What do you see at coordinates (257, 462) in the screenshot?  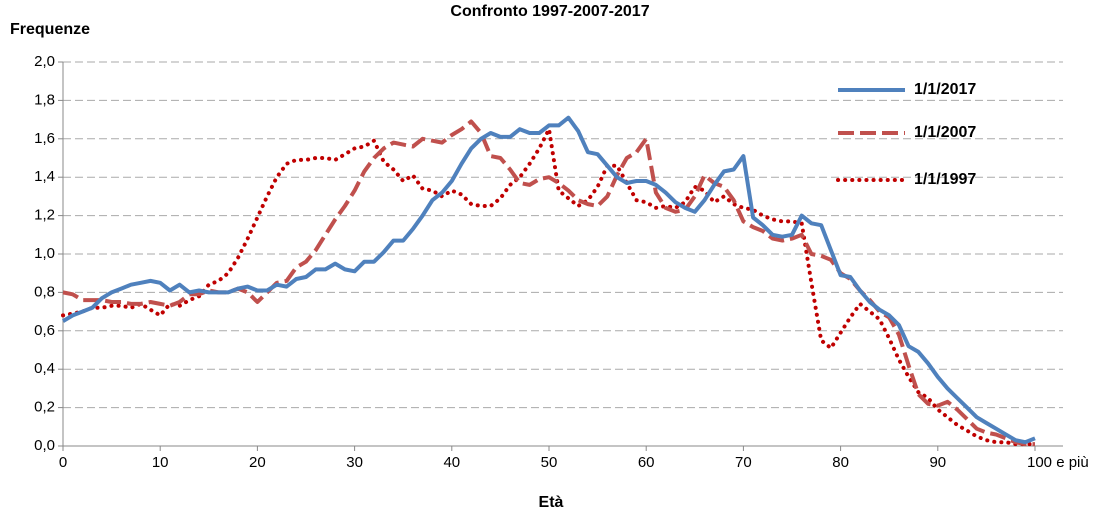 I see `x-tick-label: 20` at bounding box center [257, 462].